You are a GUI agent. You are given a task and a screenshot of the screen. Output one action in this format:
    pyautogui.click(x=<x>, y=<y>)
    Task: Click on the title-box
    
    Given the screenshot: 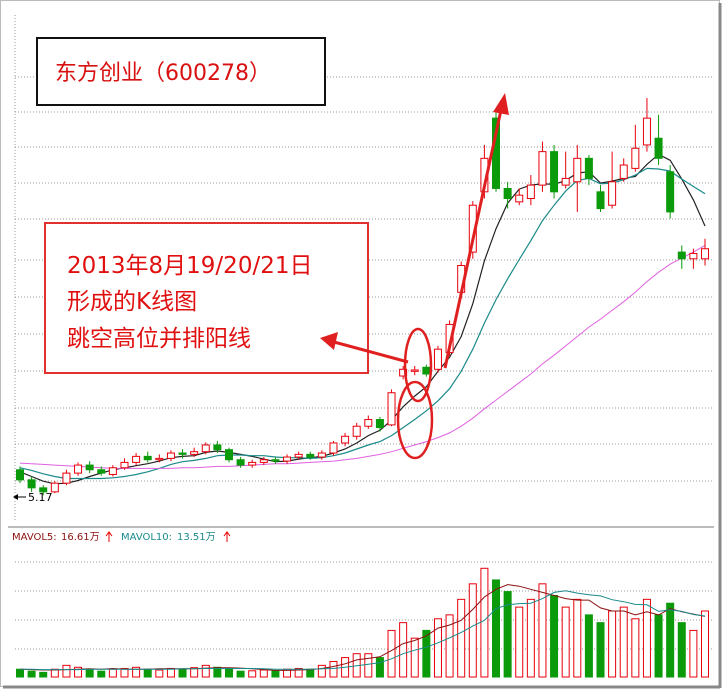 What is the action you would take?
    pyautogui.click(x=181, y=71)
    